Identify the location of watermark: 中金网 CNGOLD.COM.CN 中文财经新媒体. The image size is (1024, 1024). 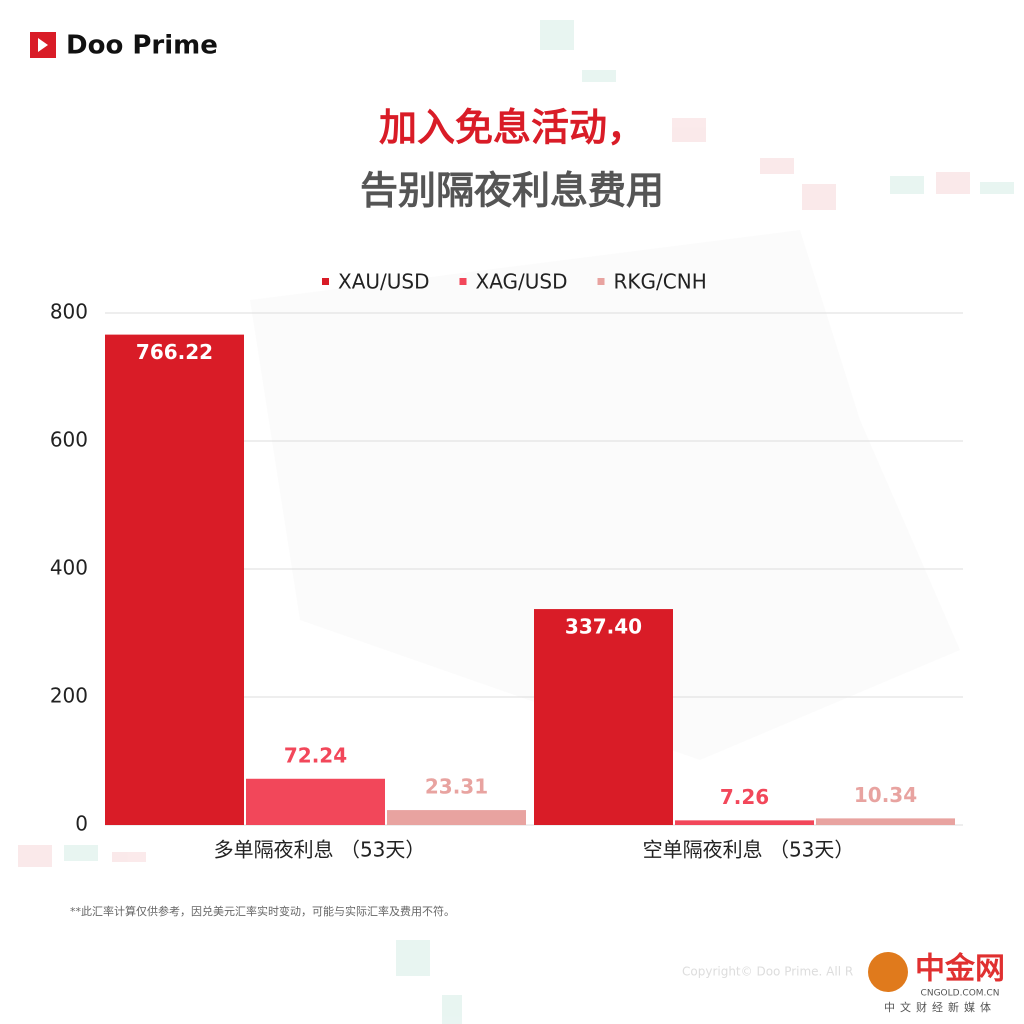
(936, 983).